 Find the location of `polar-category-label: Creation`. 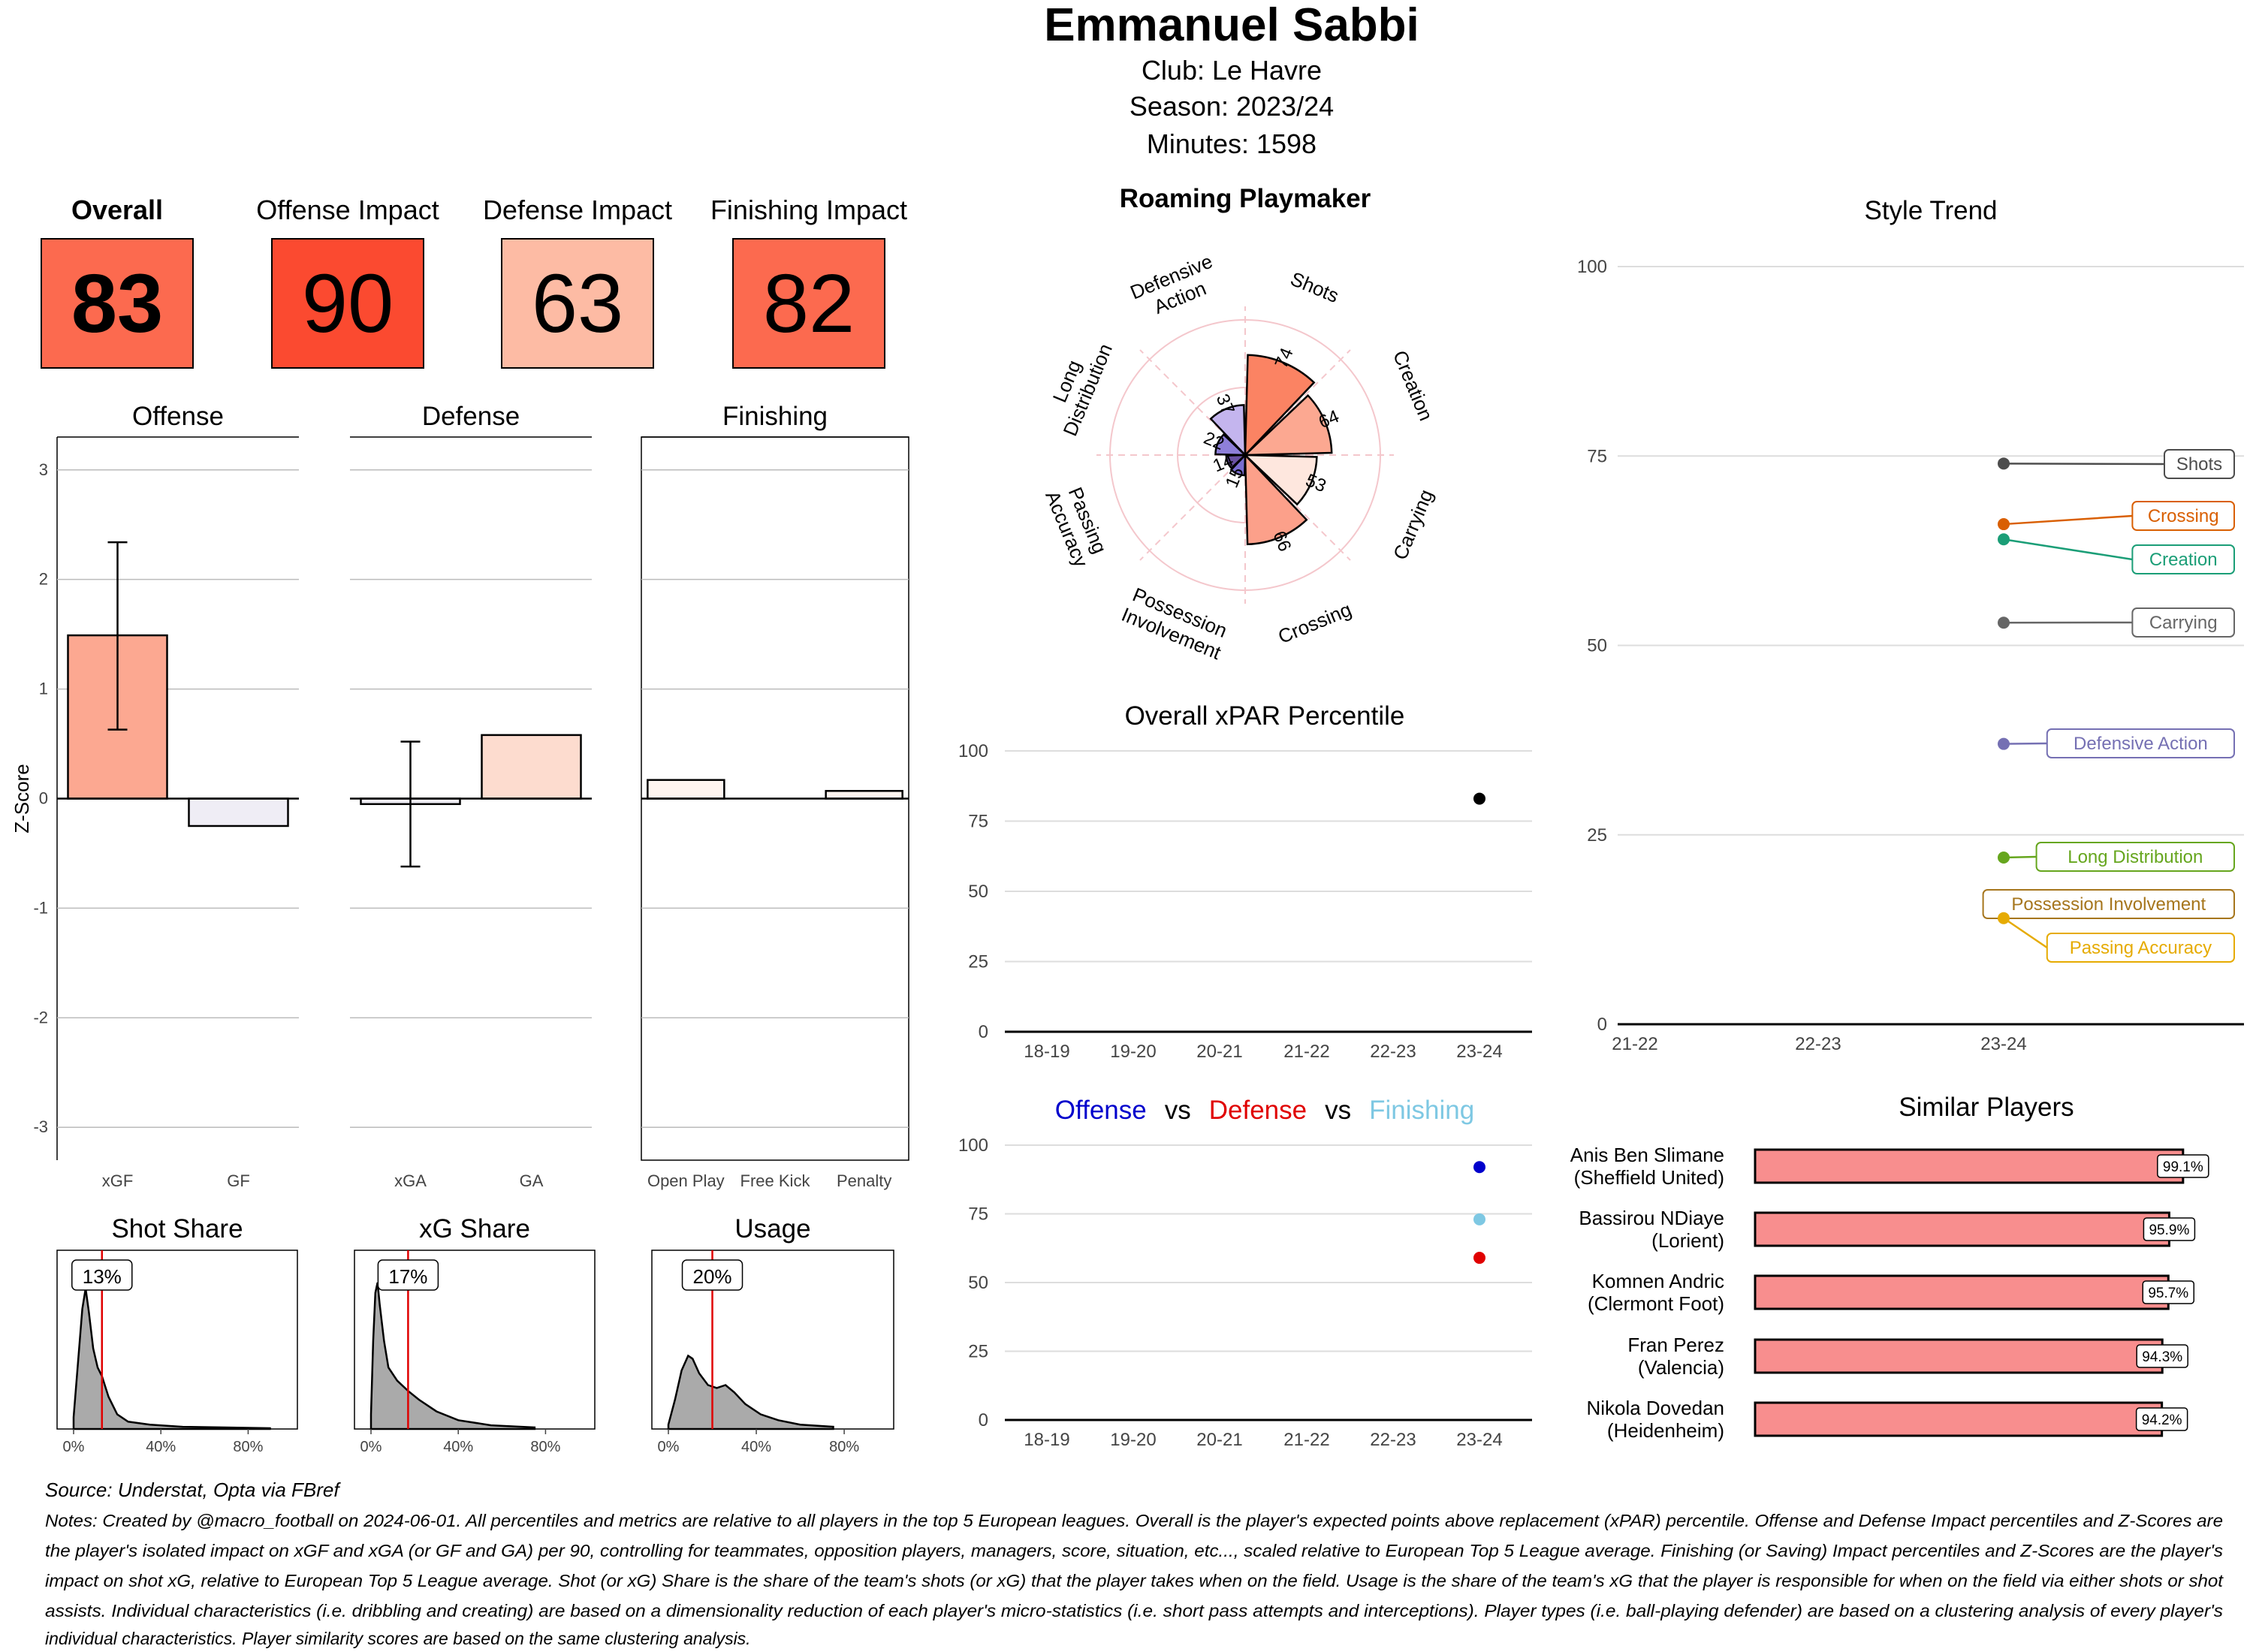

polar-category-label: Creation is located at coordinates (1413, 385).